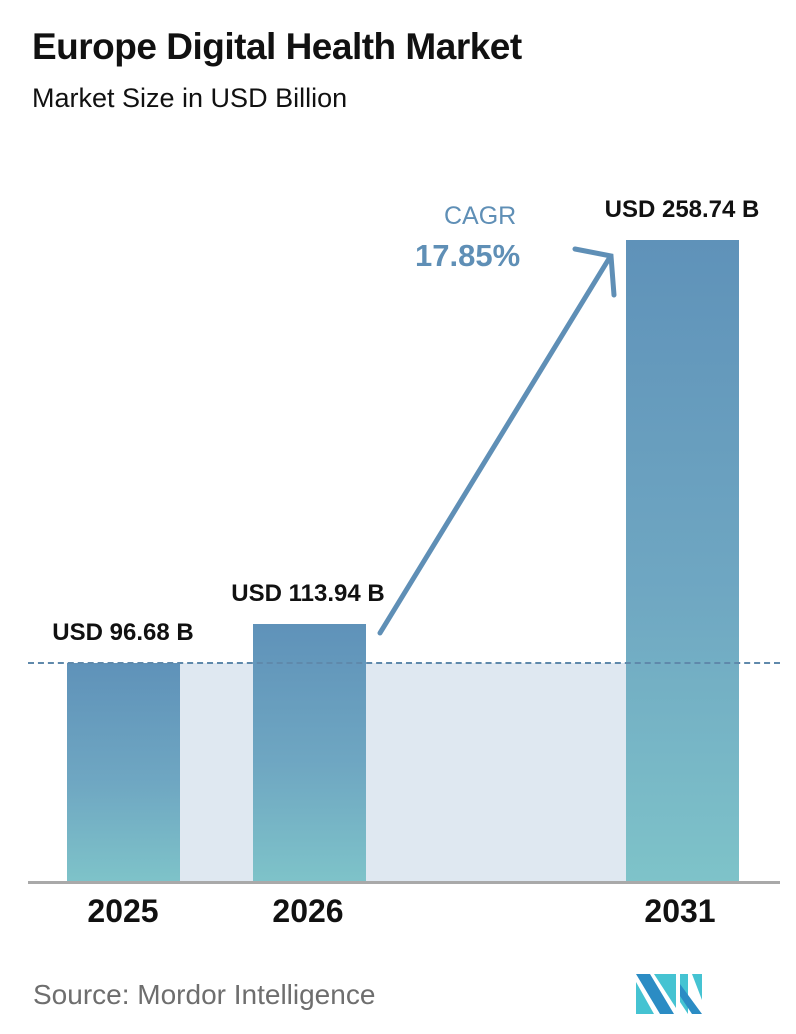 The width and height of the screenshot is (796, 1034). What do you see at coordinates (123, 772) in the screenshot?
I see `bar-2025` at bounding box center [123, 772].